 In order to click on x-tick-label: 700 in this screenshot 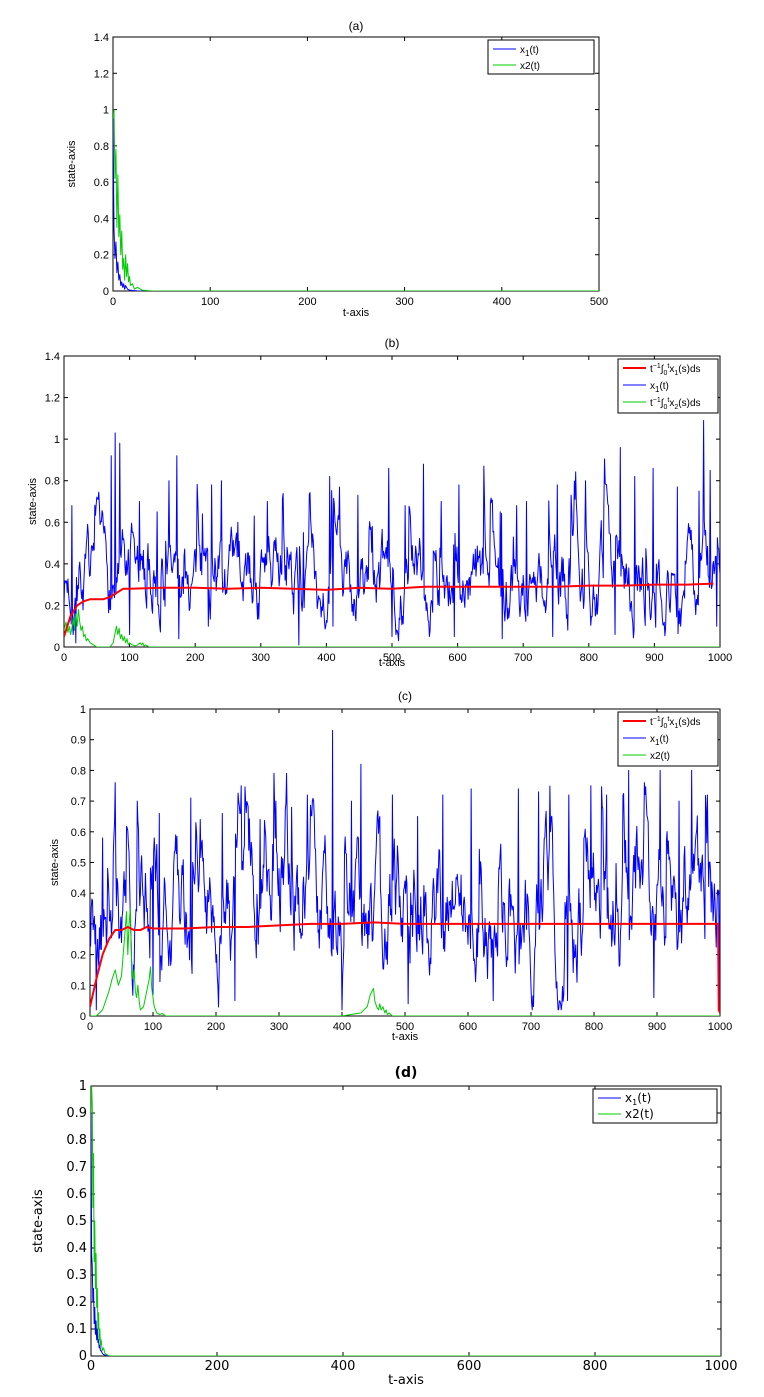, I will do `click(523, 658)`.